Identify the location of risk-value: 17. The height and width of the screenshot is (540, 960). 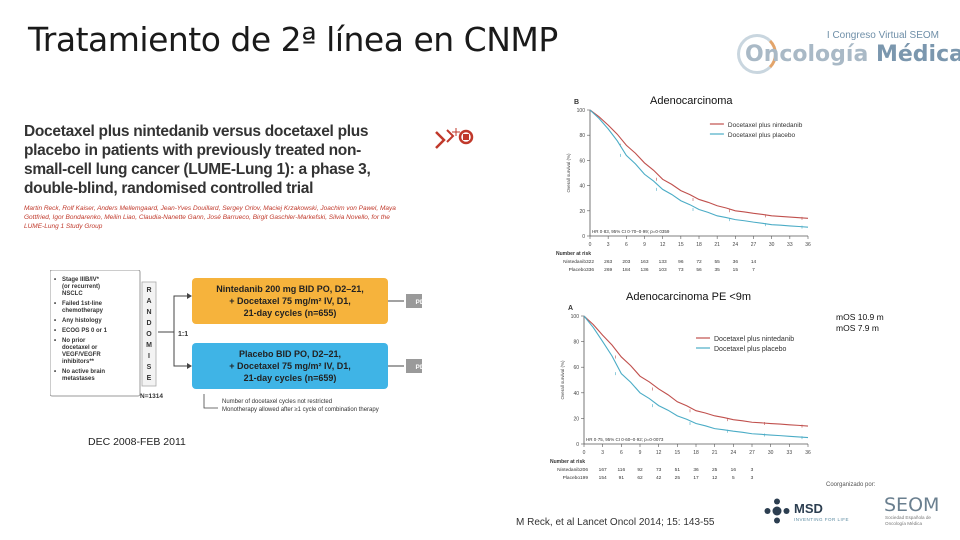
(696, 478).